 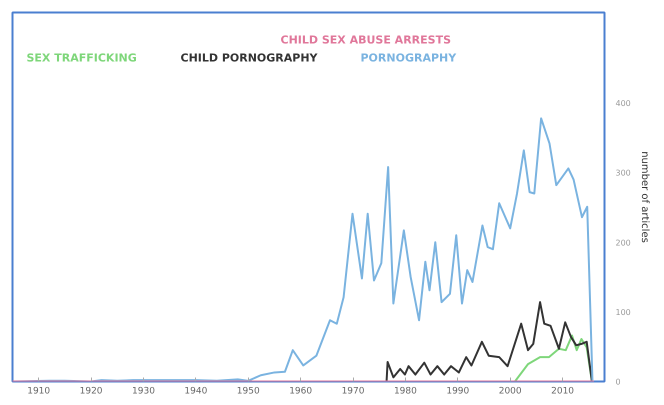 I want to click on x-tick-label: 2000, so click(x=510, y=391).